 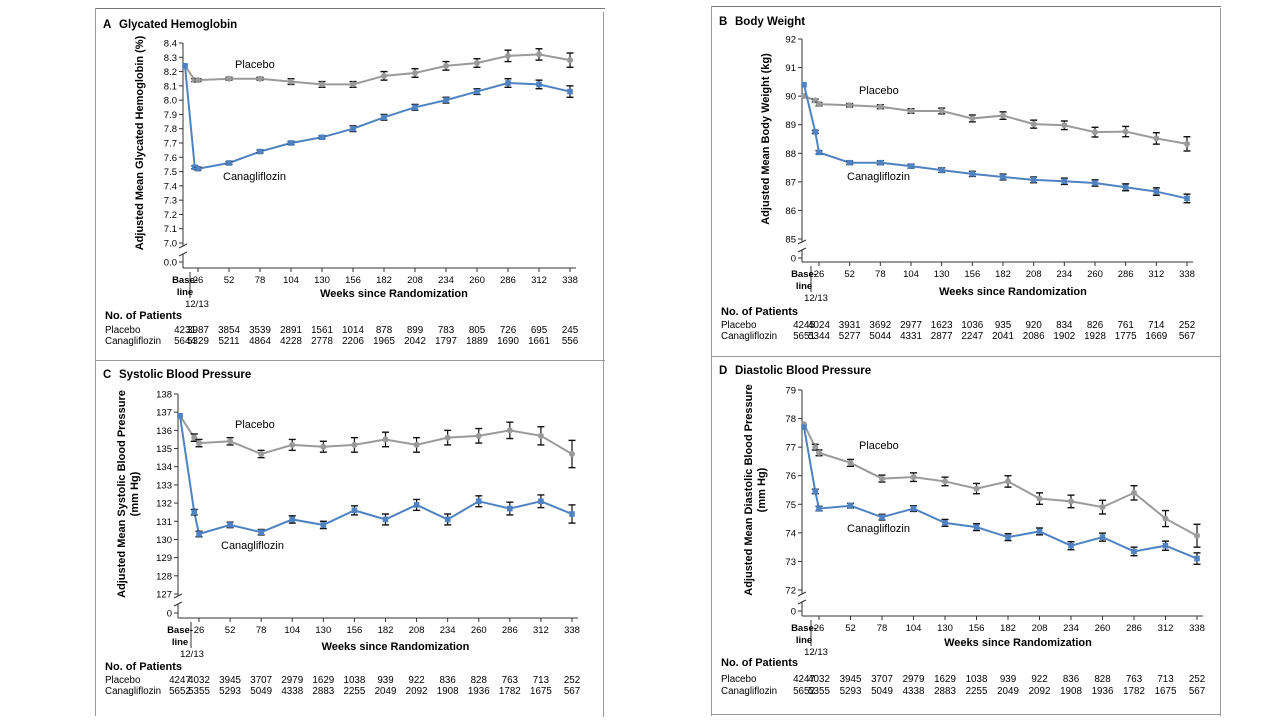 I want to click on patients-count-placebo: 4024, so click(x=819, y=325).